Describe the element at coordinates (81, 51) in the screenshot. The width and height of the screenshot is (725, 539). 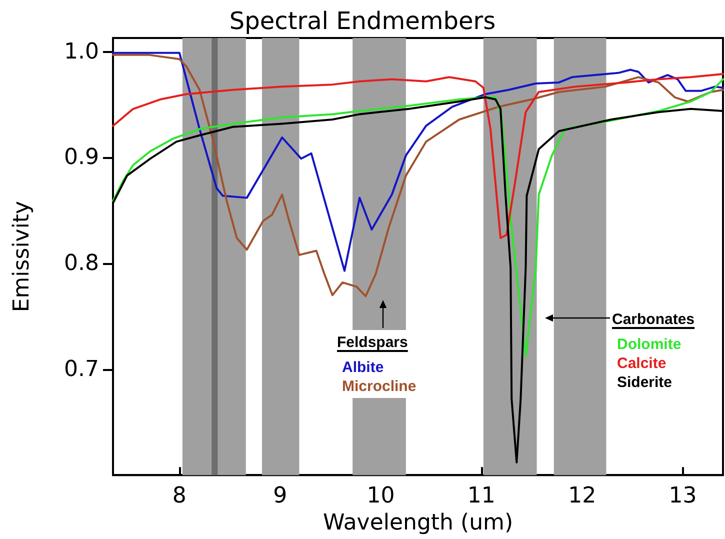
I see `y-tick-label: 1.0` at that location.